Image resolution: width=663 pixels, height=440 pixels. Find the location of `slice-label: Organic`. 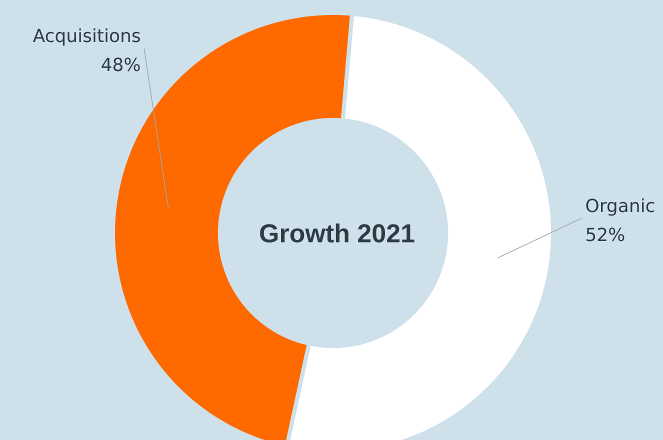

slice-label: Organic is located at coordinates (620, 207).